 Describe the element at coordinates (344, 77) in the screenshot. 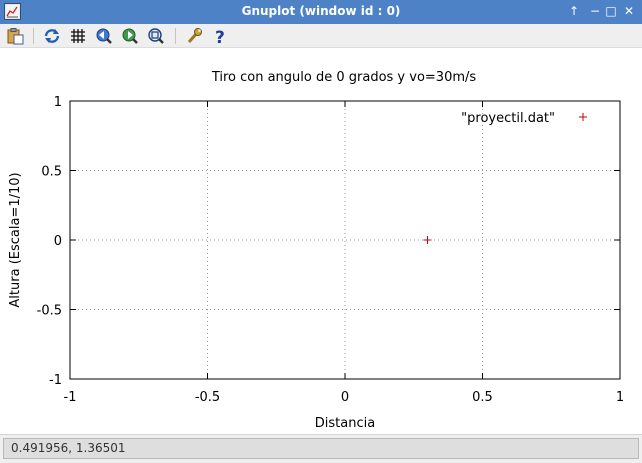

I see `chart-title: Tiro con angulo de 0 grados y vo=30m/s` at that location.